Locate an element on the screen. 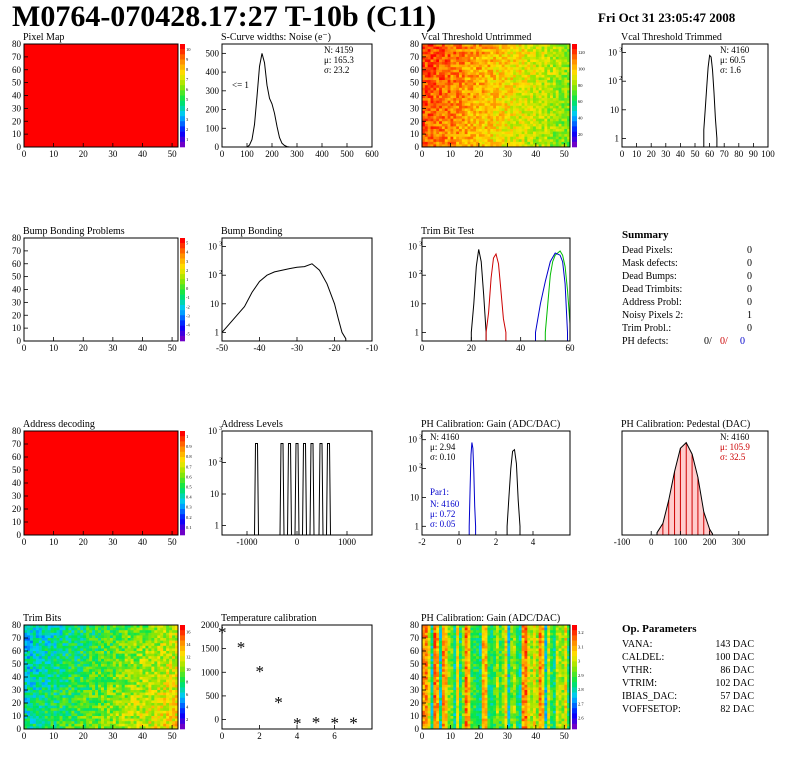 Image resolution: width=796 pixels, height=772 pixels. palette-swatch is located at coordinates (182, 449).